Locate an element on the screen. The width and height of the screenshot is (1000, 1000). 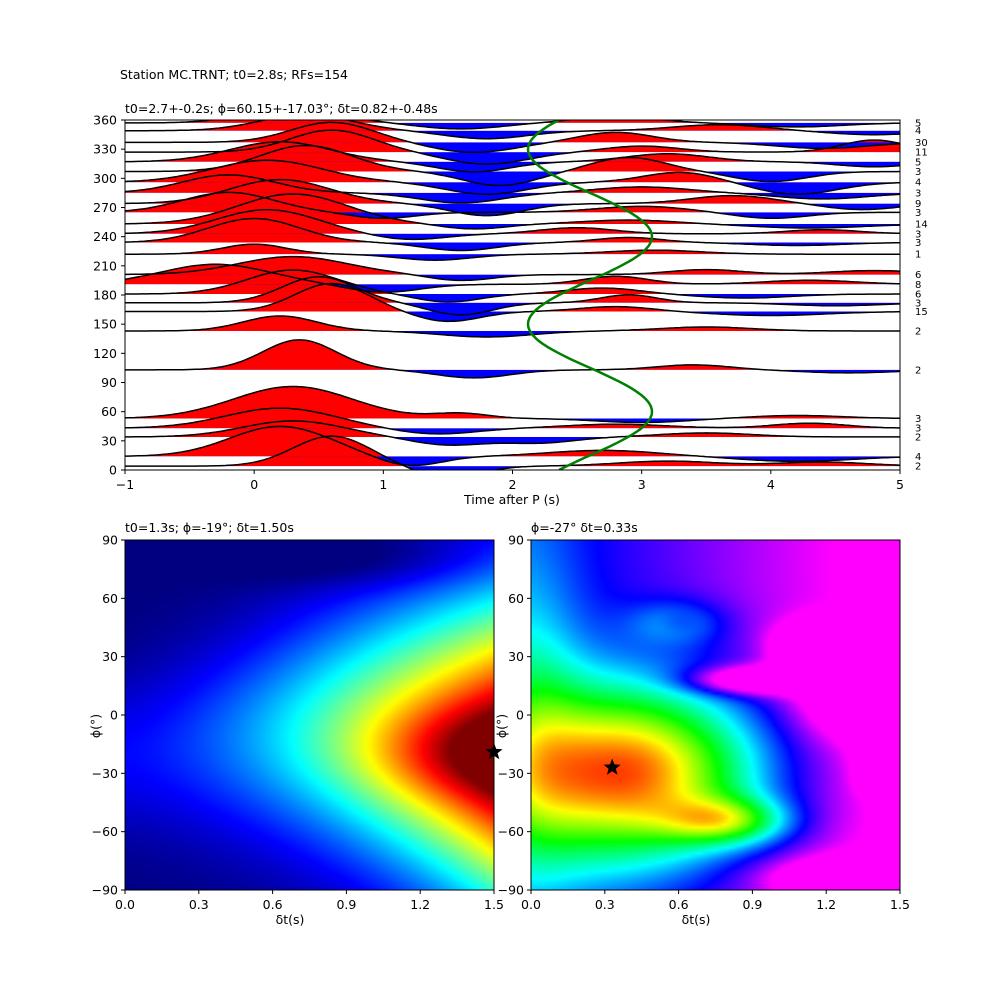
right-map-title: ϕ=-27° δt=0.33s is located at coordinates (584, 527).